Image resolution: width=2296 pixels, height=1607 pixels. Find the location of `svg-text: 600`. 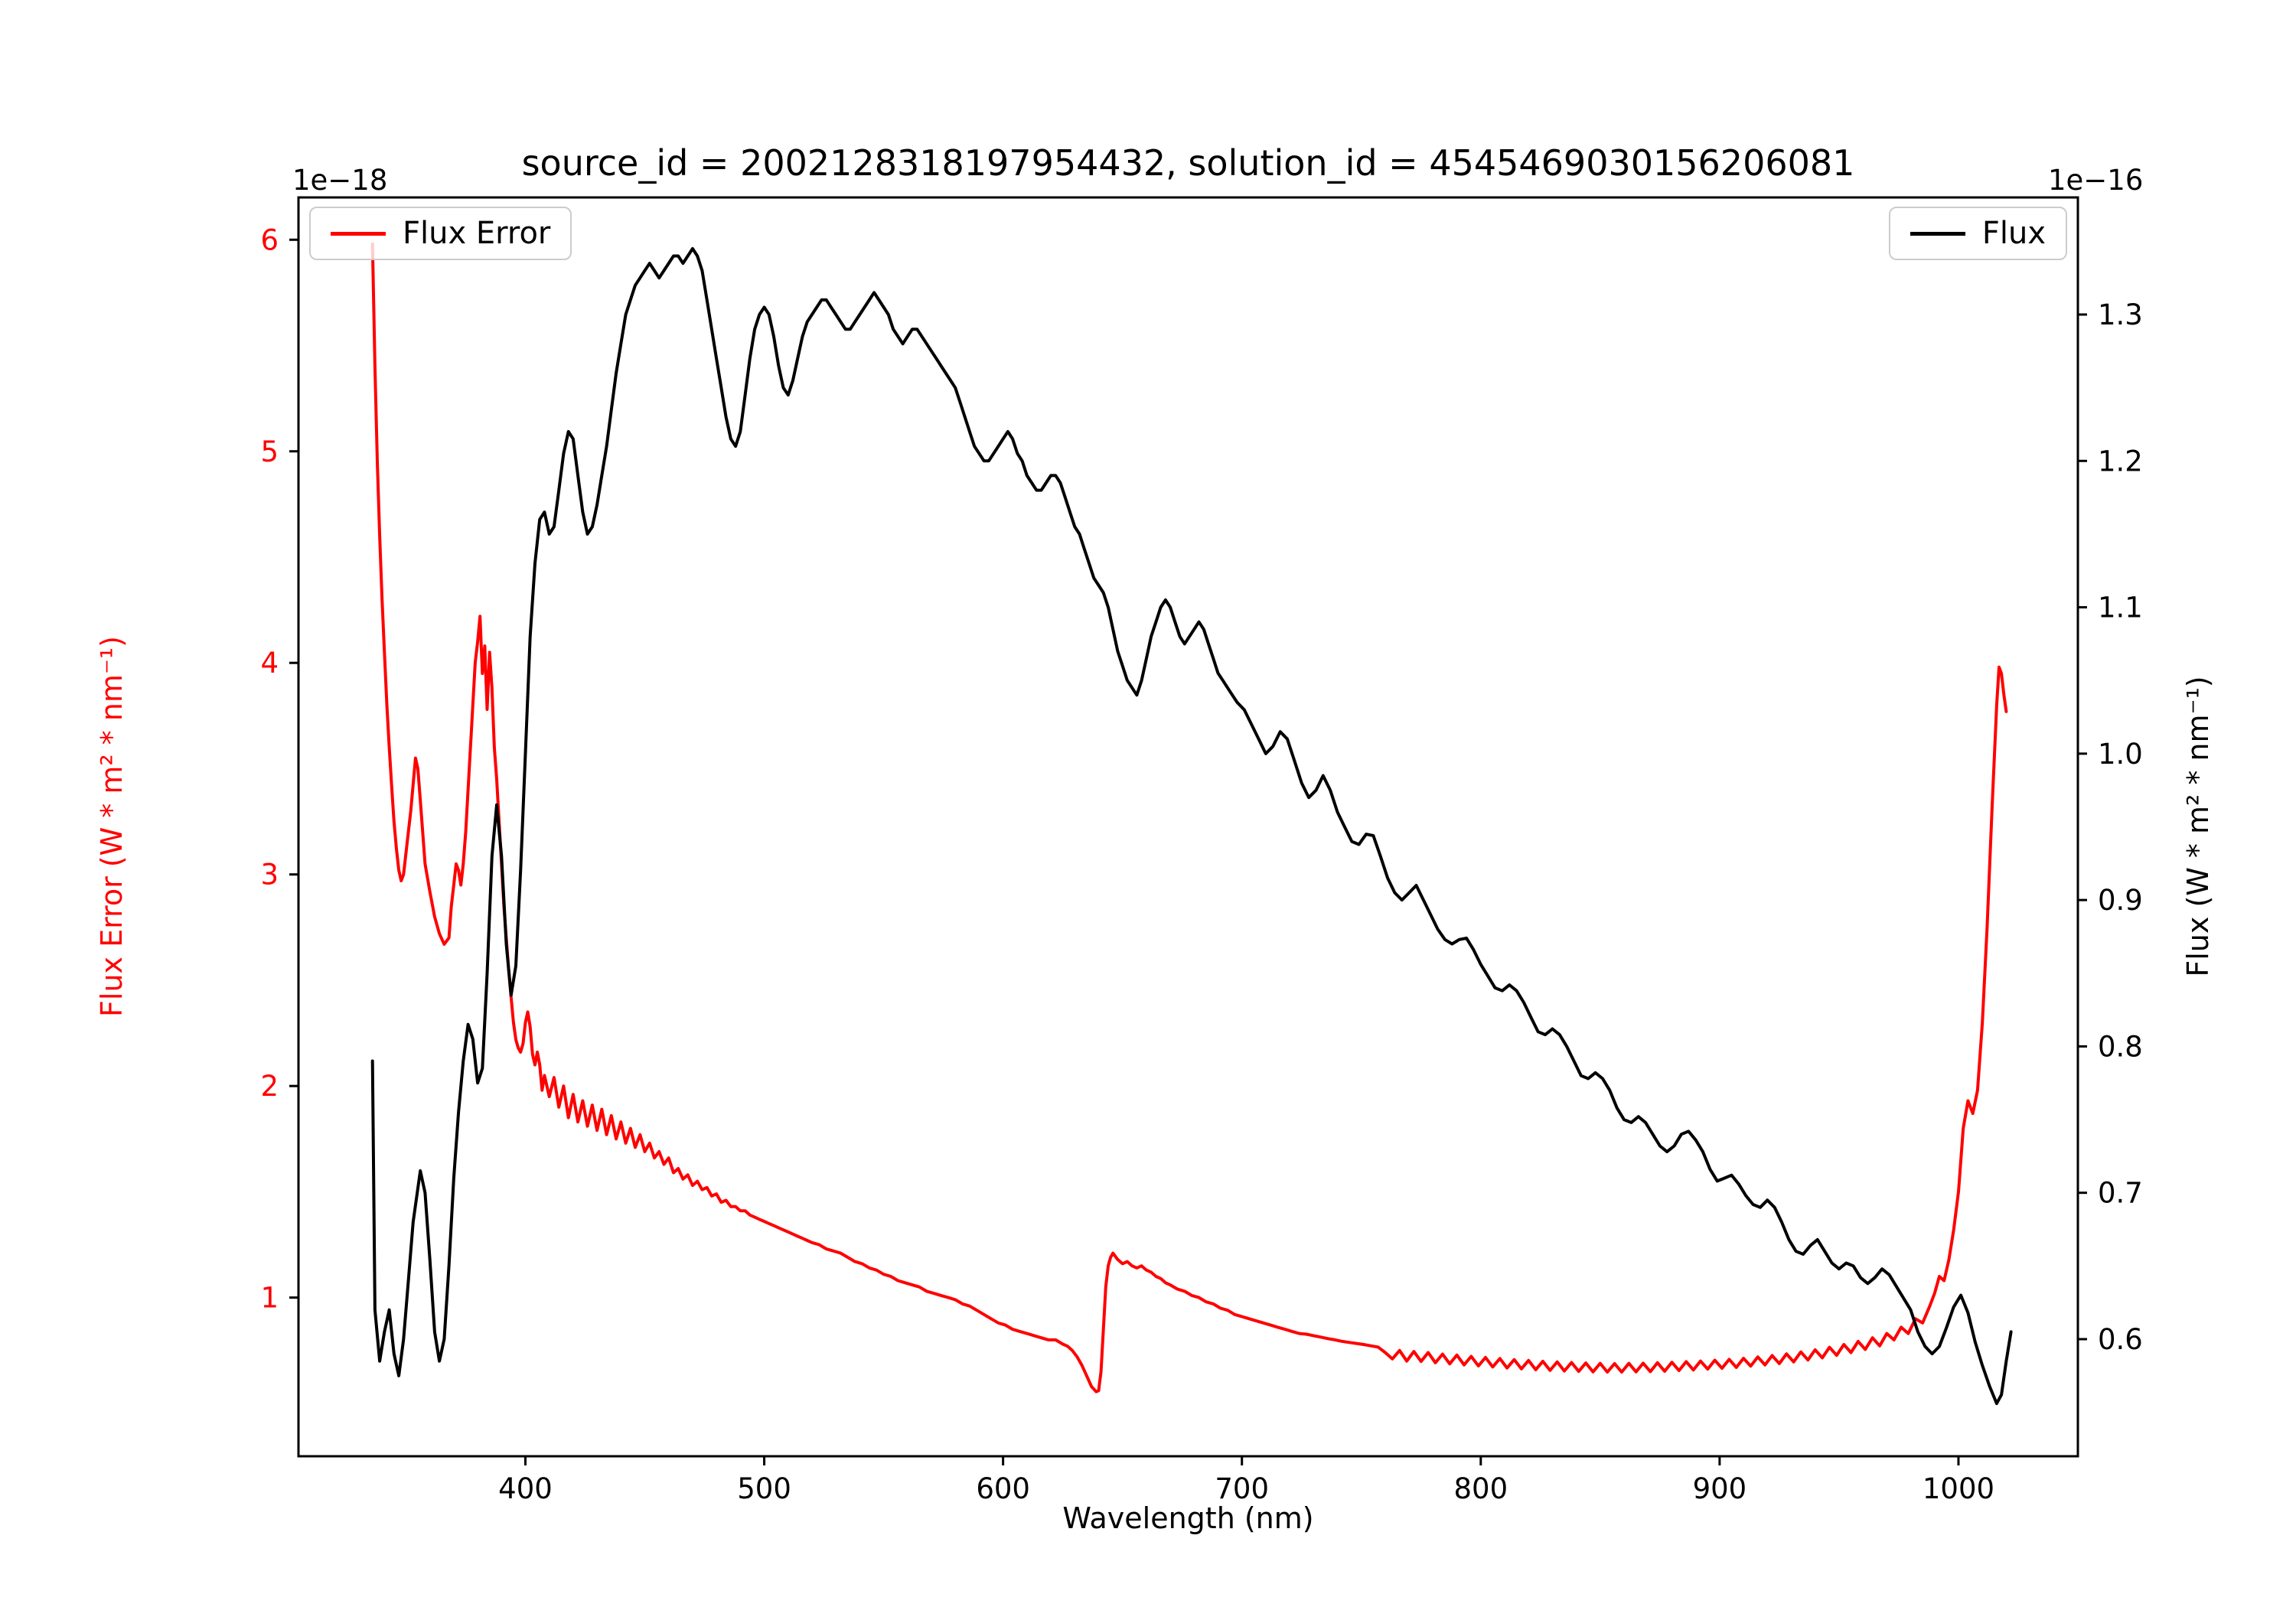

svg-text: 600 is located at coordinates (1003, 1488).